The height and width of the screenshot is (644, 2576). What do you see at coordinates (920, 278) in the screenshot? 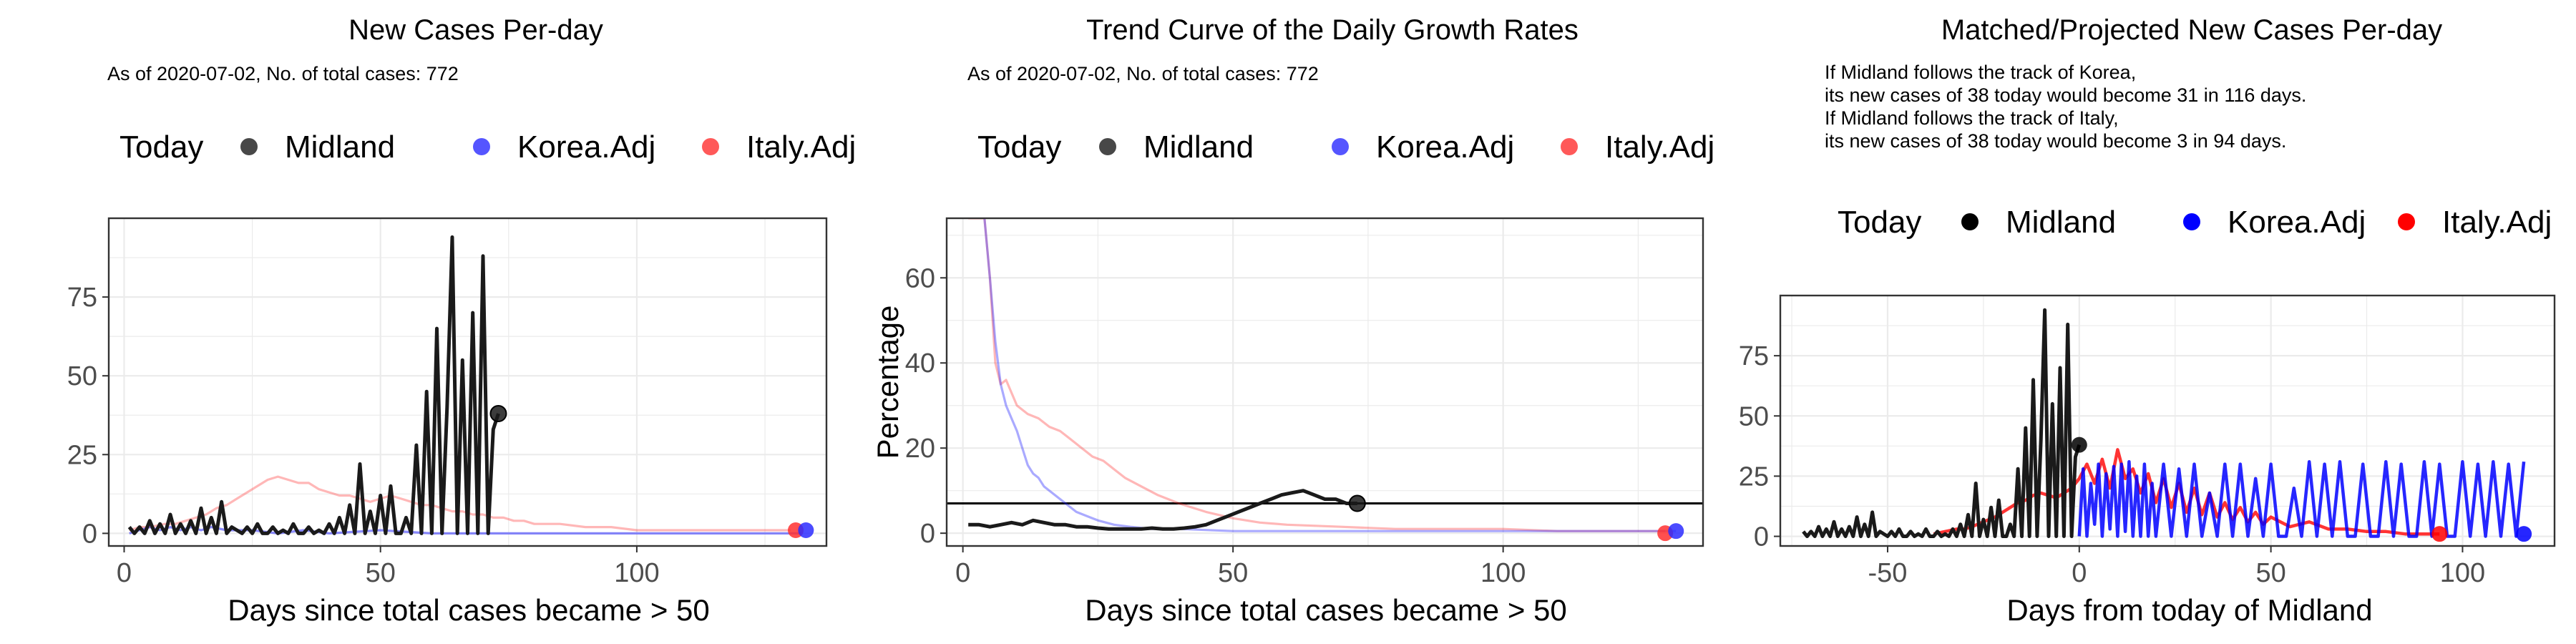
I see `y-tick-label: 60` at bounding box center [920, 278].